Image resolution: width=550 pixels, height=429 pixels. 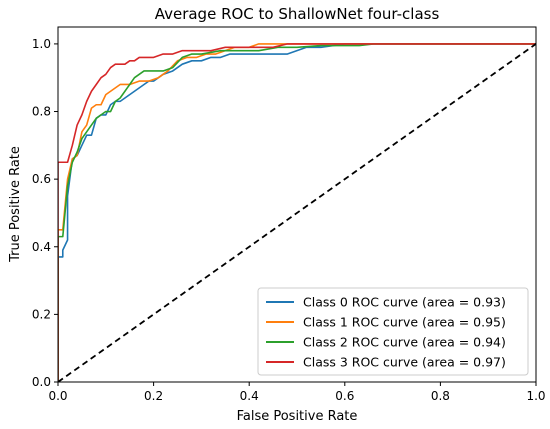 What do you see at coordinates (404, 302) in the screenshot?
I see `legend-label-class-0: Class 0 ROC curve (area = 0.93)` at bounding box center [404, 302].